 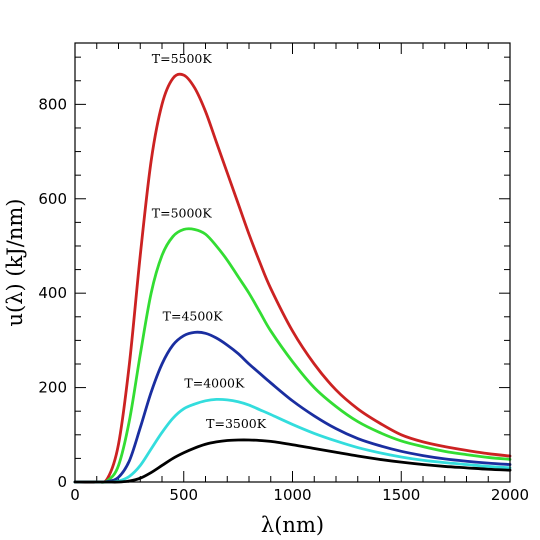 I want to click on y-tick-label: 600, so click(x=52, y=199).